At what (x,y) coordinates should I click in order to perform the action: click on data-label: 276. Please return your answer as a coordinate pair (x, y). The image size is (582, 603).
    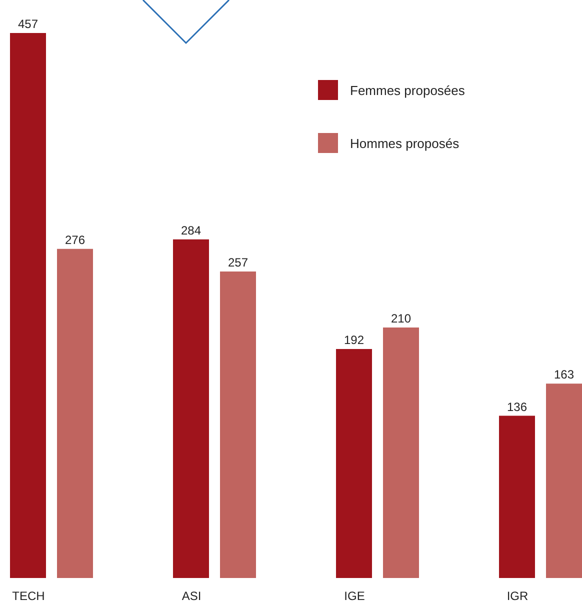
    Looking at the image, I should click on (75, 239).